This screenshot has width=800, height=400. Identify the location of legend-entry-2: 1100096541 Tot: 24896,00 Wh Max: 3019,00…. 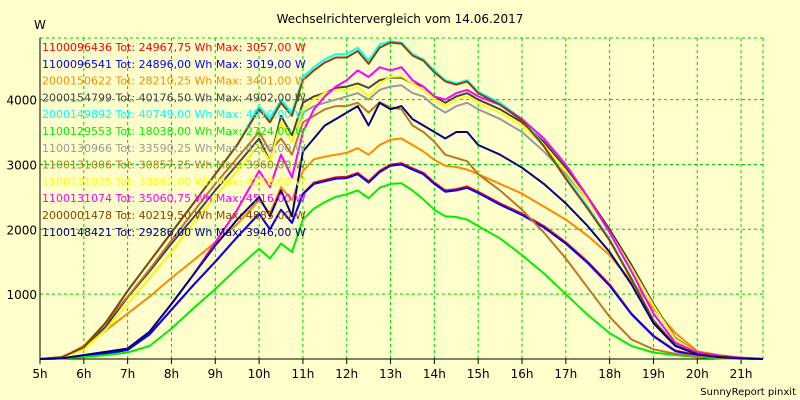
(174, 64).